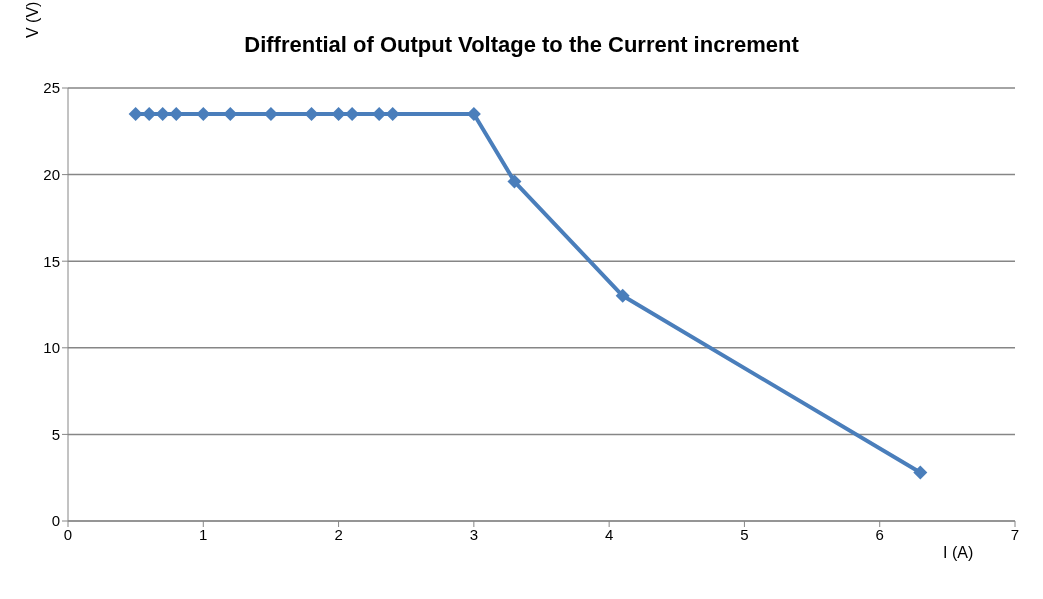 The height and width of the screenshot is (599, 1043). I want to click on y-tick-label: 0, so click(55, 521).